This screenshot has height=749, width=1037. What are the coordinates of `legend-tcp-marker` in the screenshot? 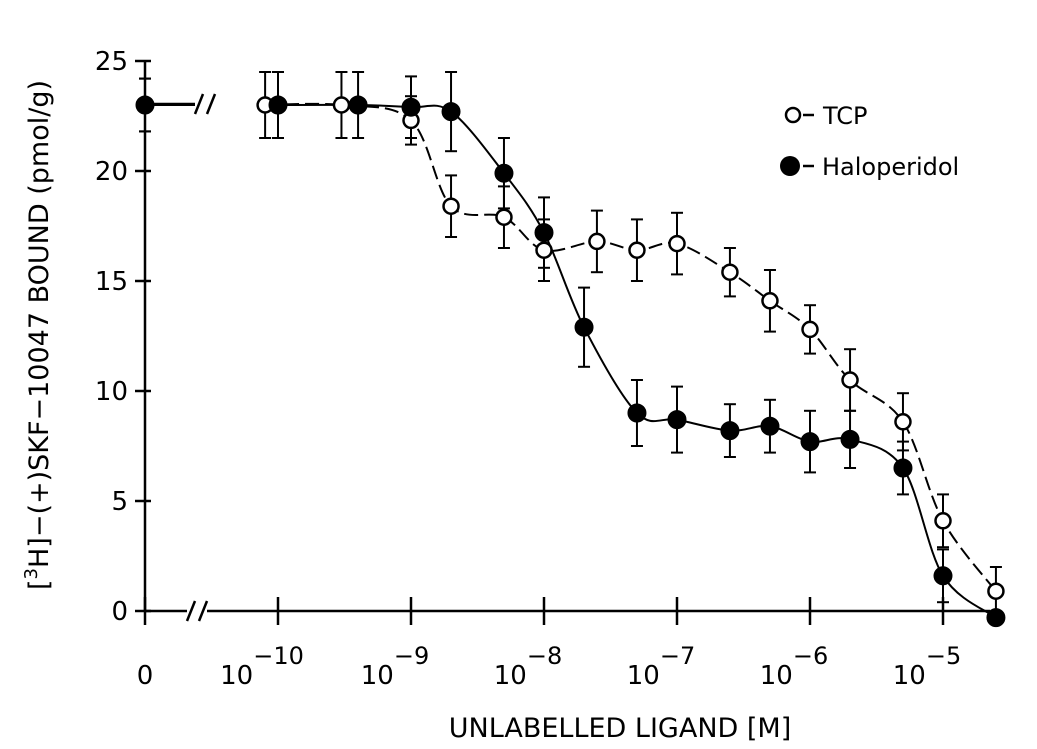 It's located at (793, 115).